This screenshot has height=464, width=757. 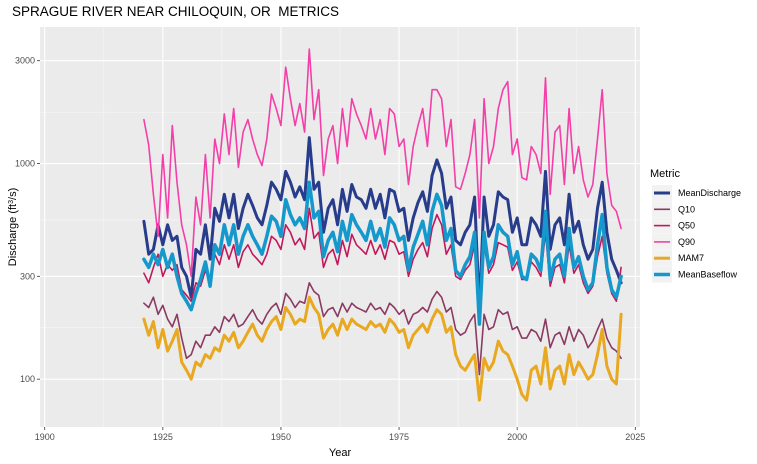 I want to click on y-tick-label: 100, so click(x=27, y=379).